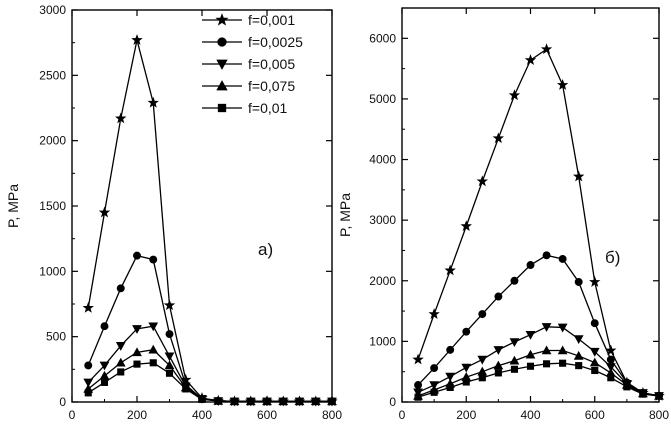 Image resolution: width=671 pixels, height=428 pixels. What do you see at coordinates (659, 415) in the screenshot?
I see `x-tick-label: 800` at bounding box center [659, 415].